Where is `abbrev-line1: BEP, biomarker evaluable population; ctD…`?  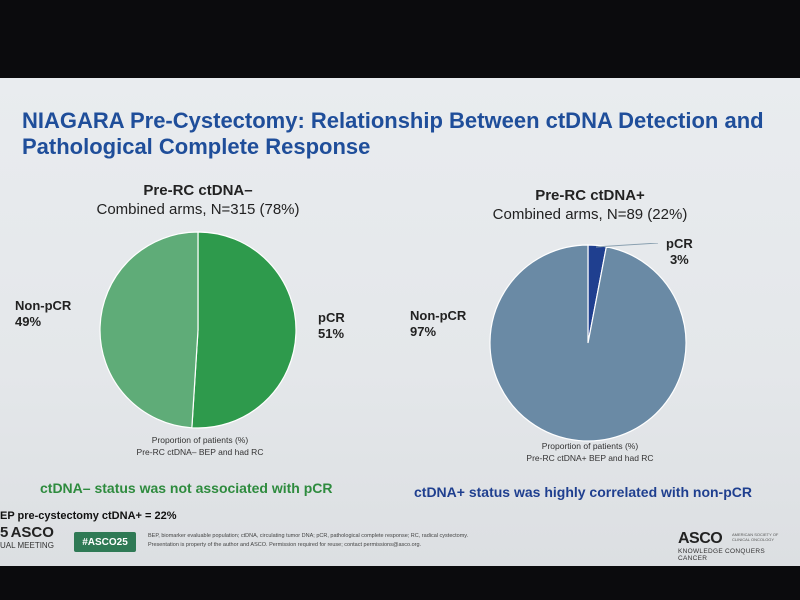 abbrev-line1: BEP, biomarker evaluable population; ctD… is located at coordinates (308, 536).